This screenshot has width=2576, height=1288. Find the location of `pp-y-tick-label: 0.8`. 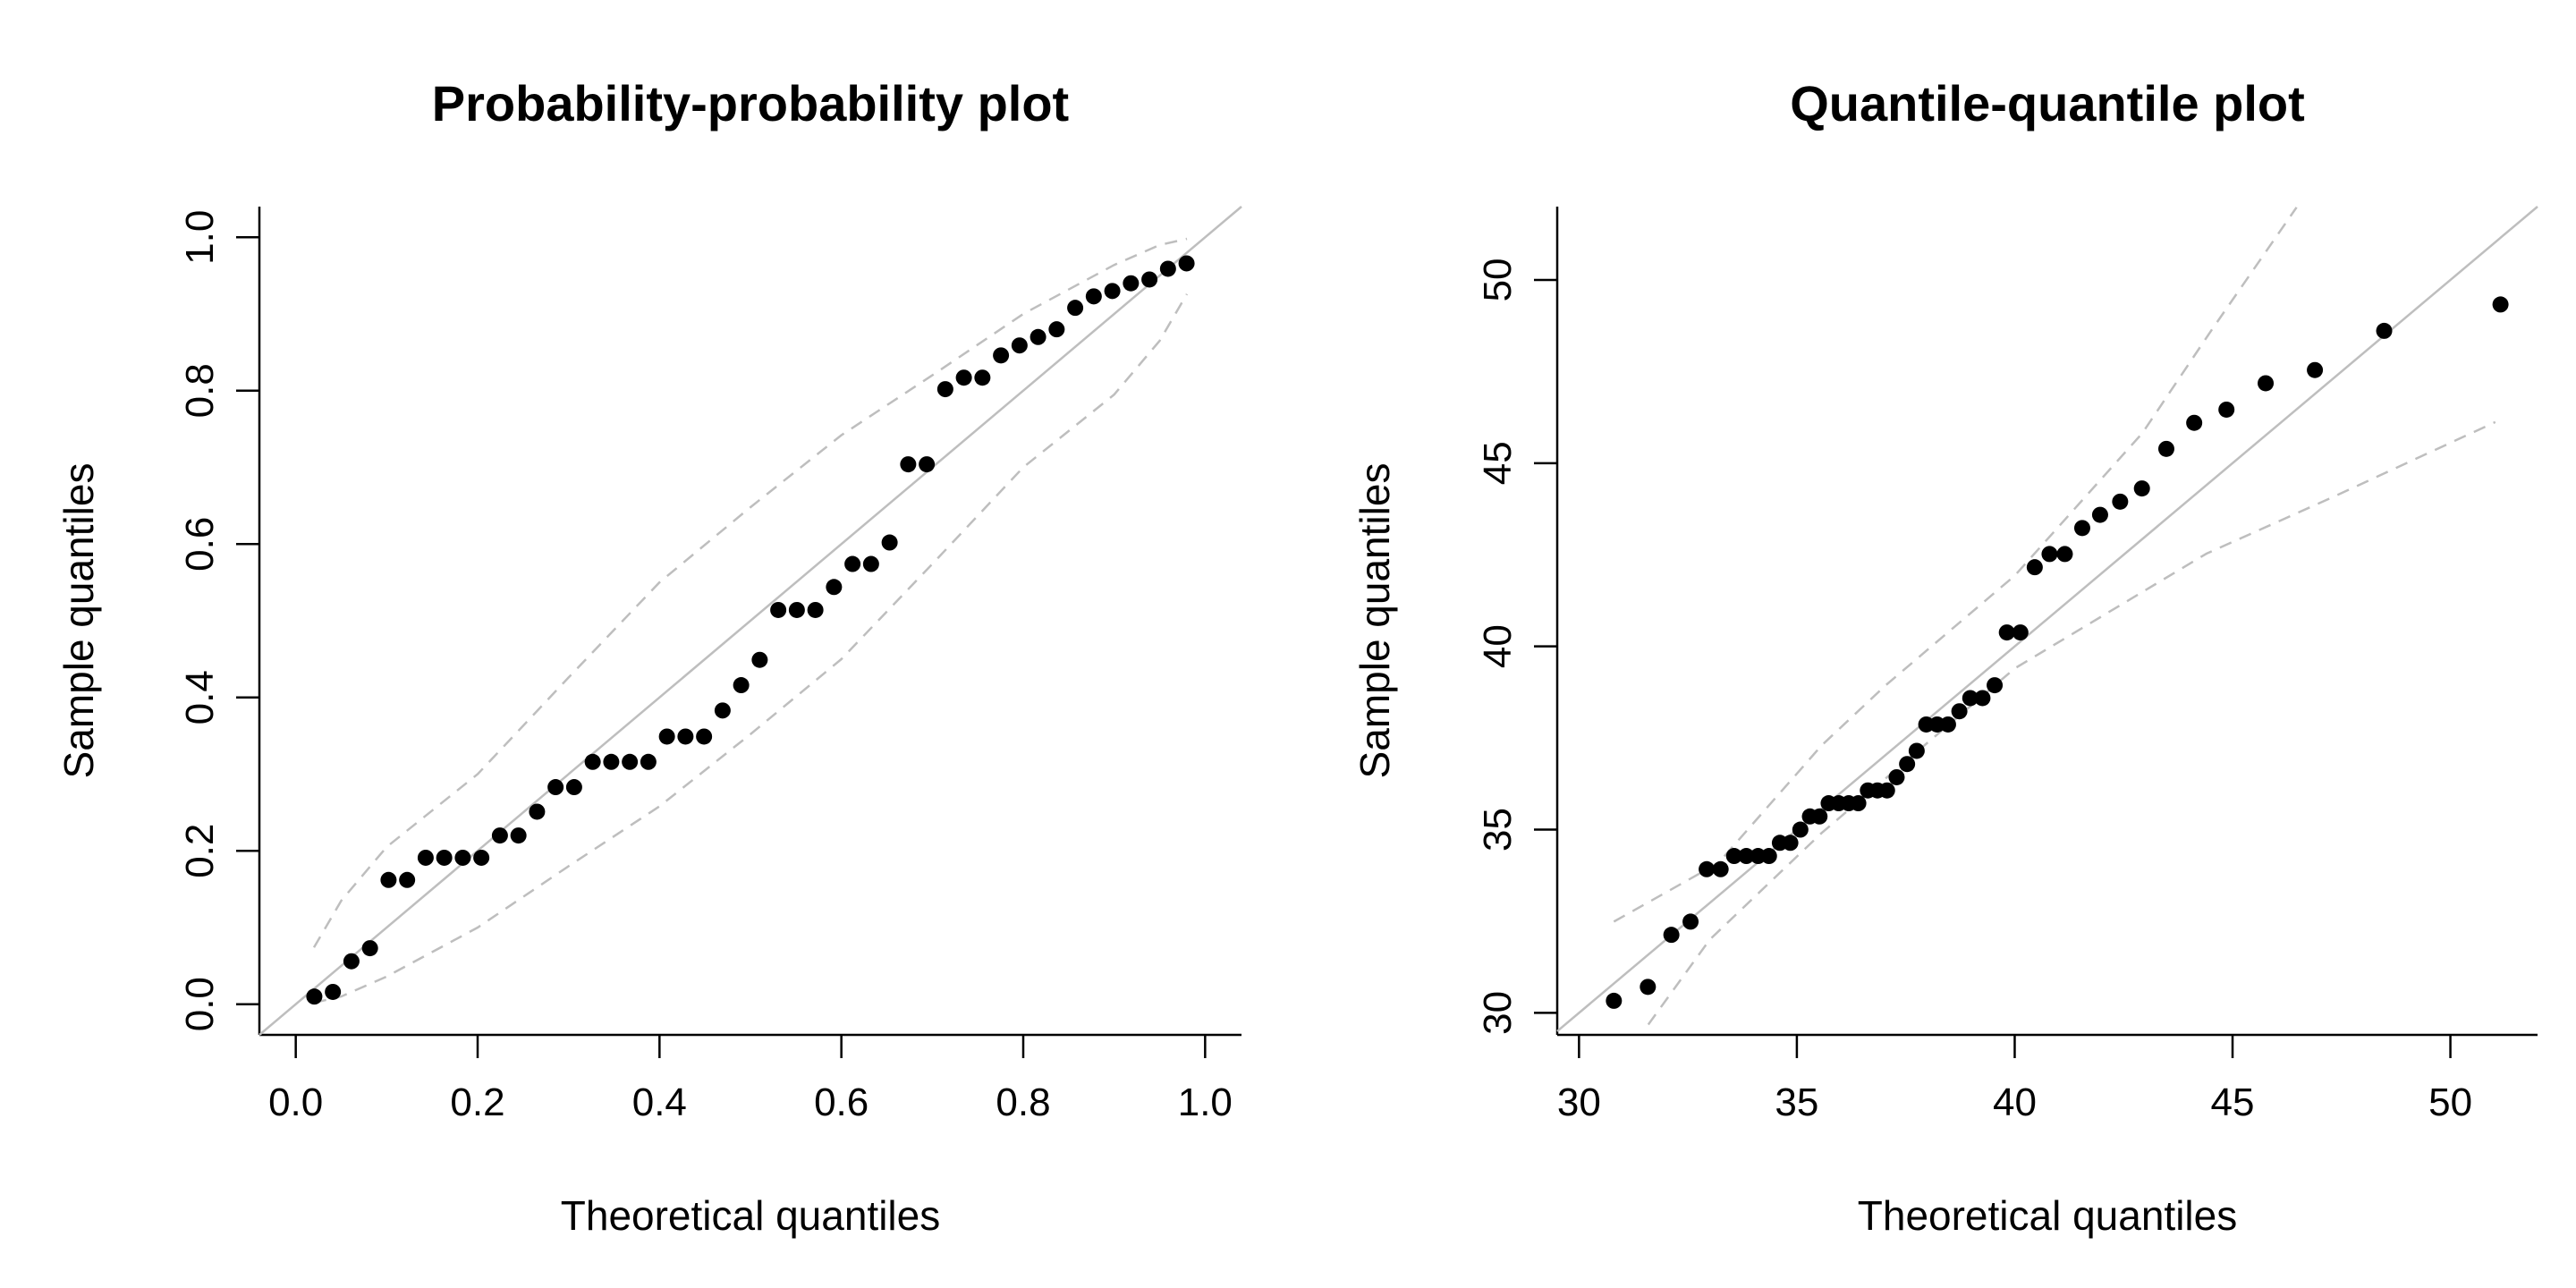

pp-y-tick-label: 0.8 is located at coordinates (200, 390).